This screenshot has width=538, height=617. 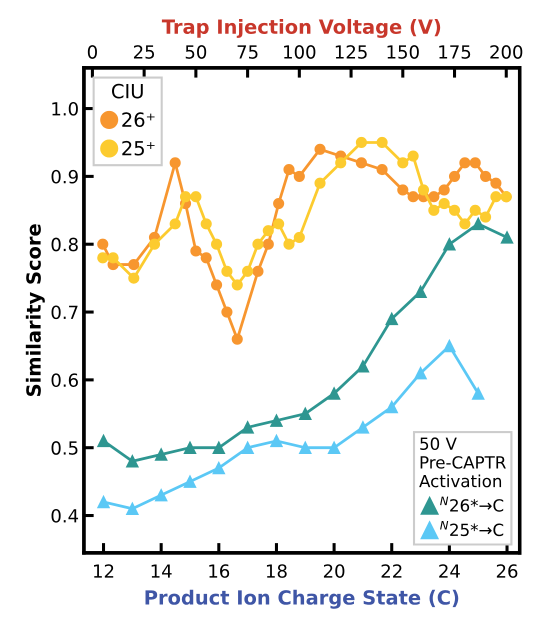 What do you see at coordinates (65, 313) in the screenshot?
I see `y-tick-label: 0.7` at bounding box center [65, 313].